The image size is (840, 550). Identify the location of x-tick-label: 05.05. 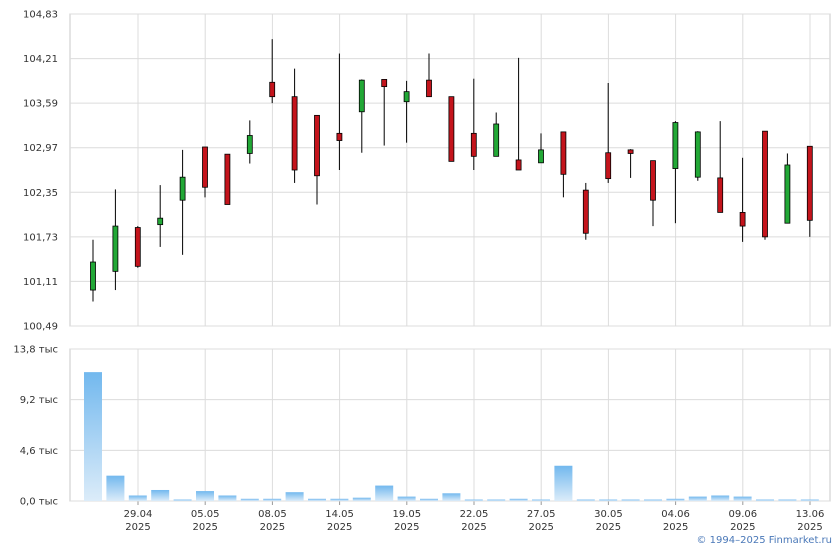
(205, 514).